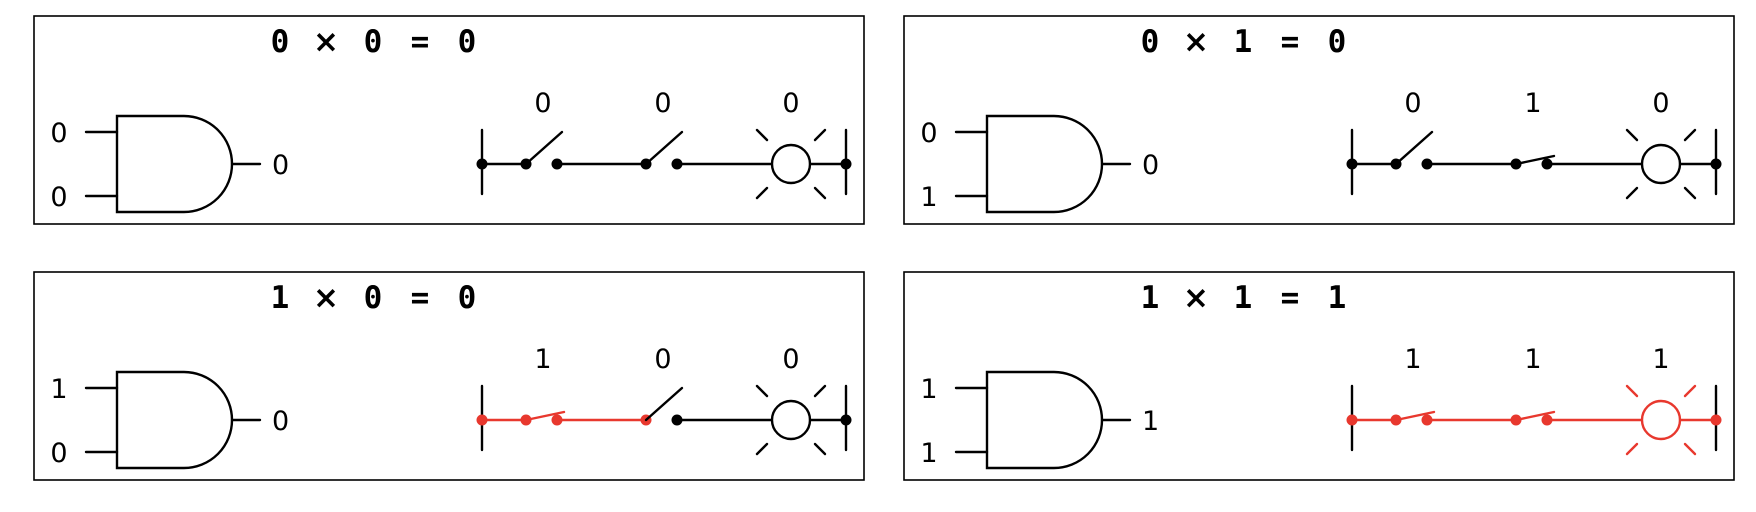  Describe the element at coordinates (1150, 421) in the screenshot. I see `gate-output-label: 1` at that location.